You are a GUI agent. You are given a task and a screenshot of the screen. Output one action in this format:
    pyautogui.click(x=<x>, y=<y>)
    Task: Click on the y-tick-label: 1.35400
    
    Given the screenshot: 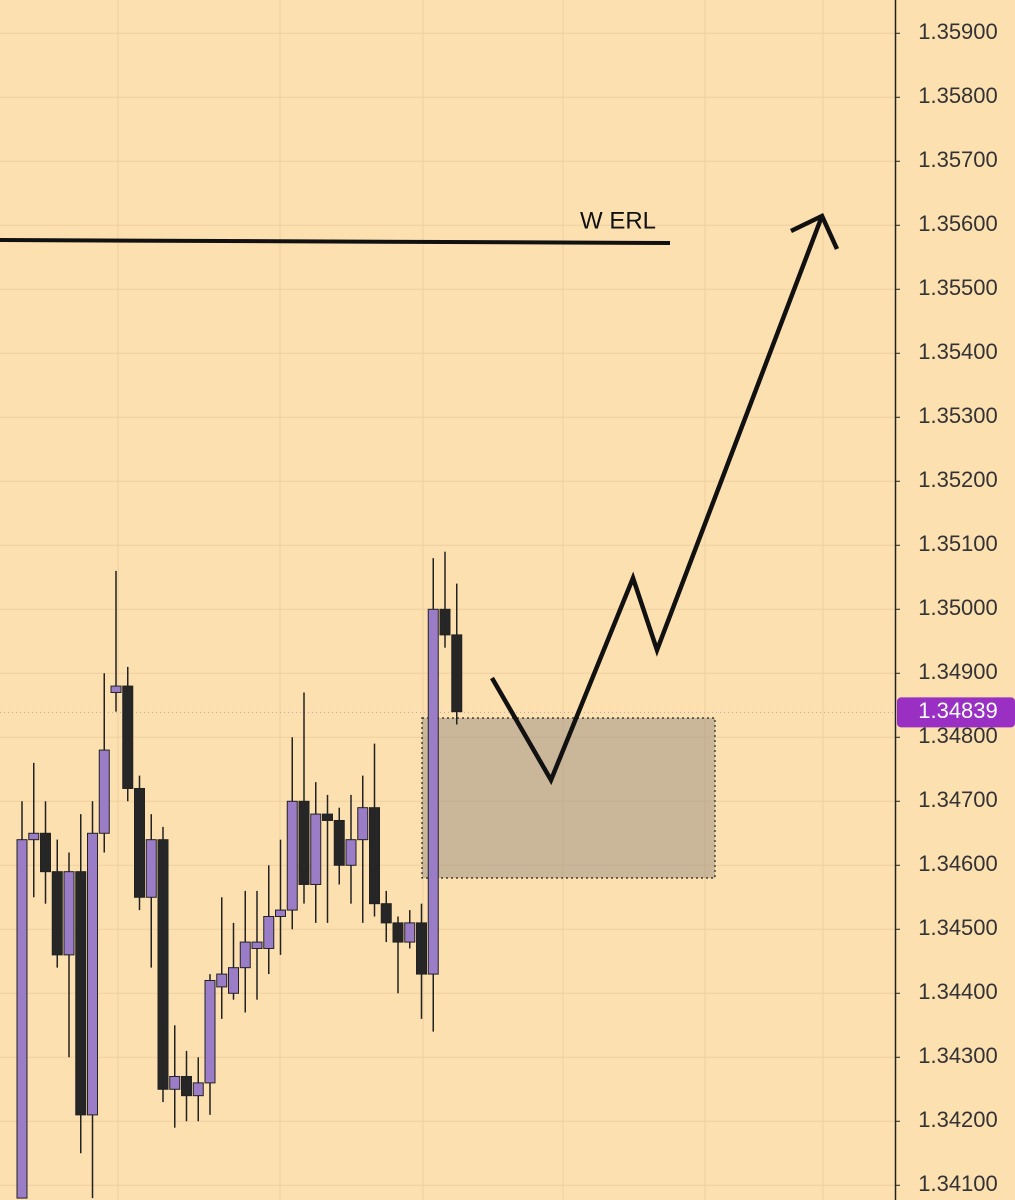 What is the action you would take?
    pyautogui.click(x=958, y=351)
    